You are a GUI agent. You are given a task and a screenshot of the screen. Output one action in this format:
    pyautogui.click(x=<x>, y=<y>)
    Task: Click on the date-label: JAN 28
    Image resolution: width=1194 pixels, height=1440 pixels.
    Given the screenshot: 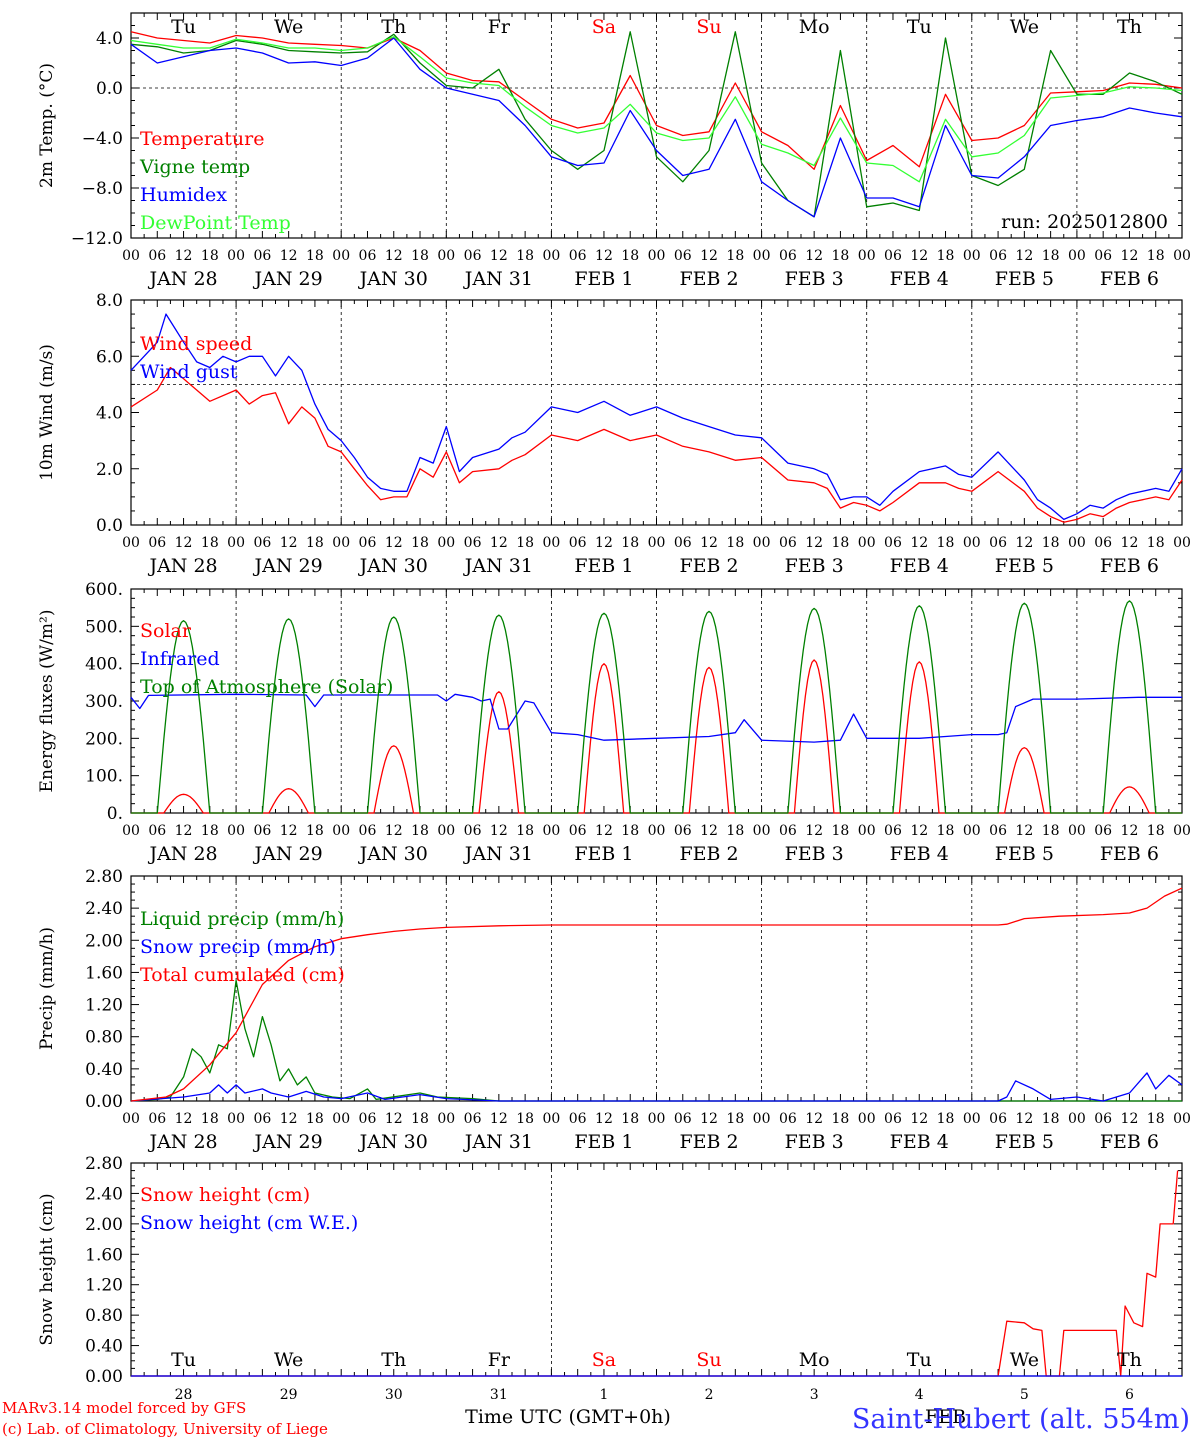 What is the action you would take?
    pyautogui.click(x=182, y=854)
    